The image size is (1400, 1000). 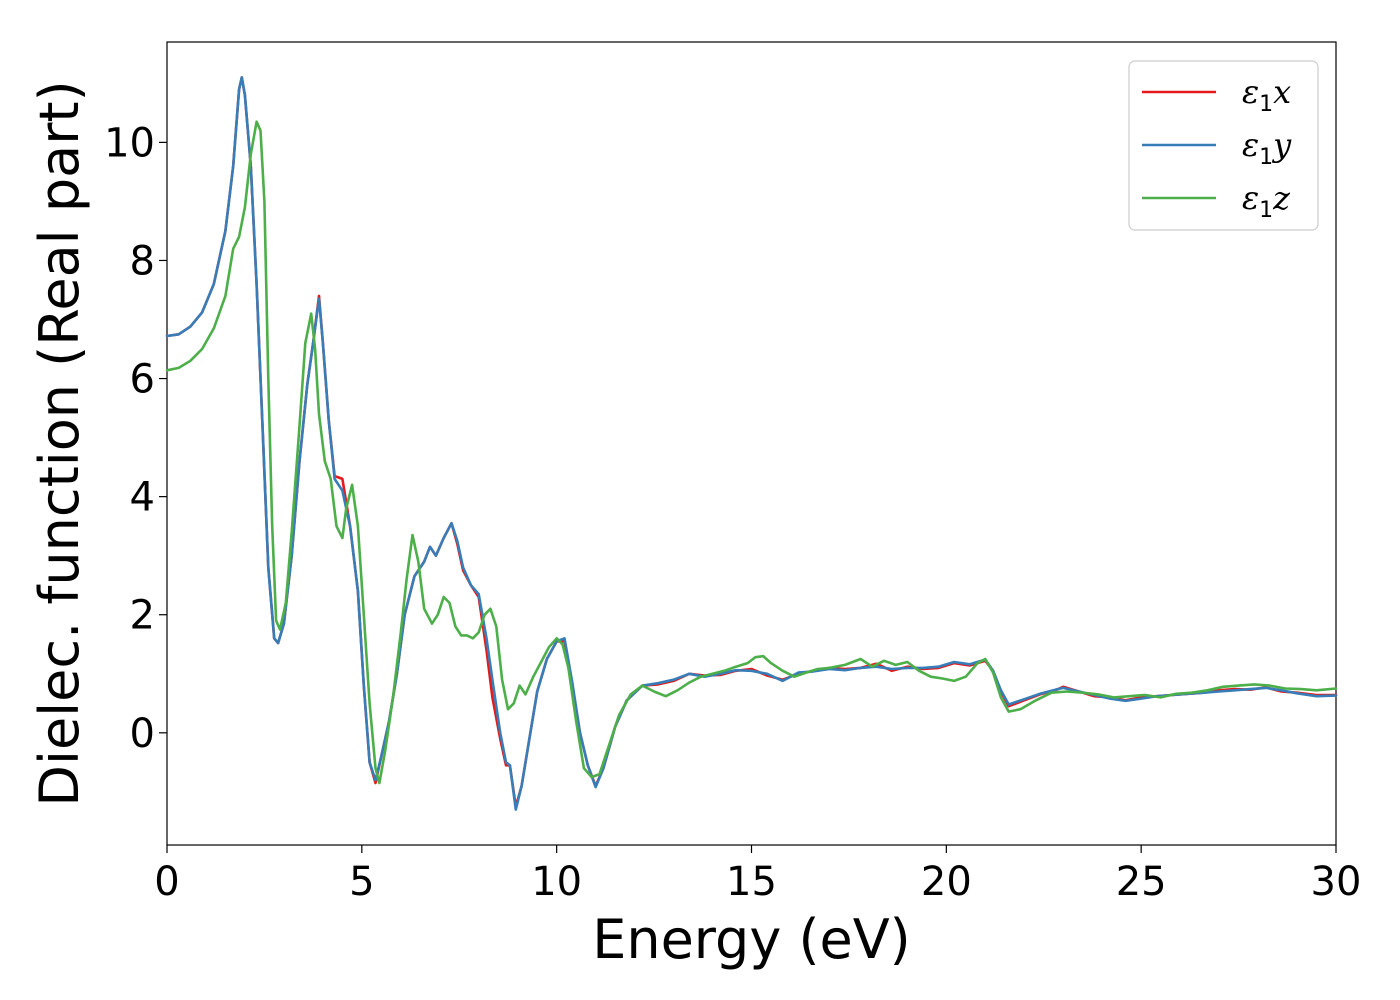 I want to click on y-tick-label: 2, so click(x=142, y=616).